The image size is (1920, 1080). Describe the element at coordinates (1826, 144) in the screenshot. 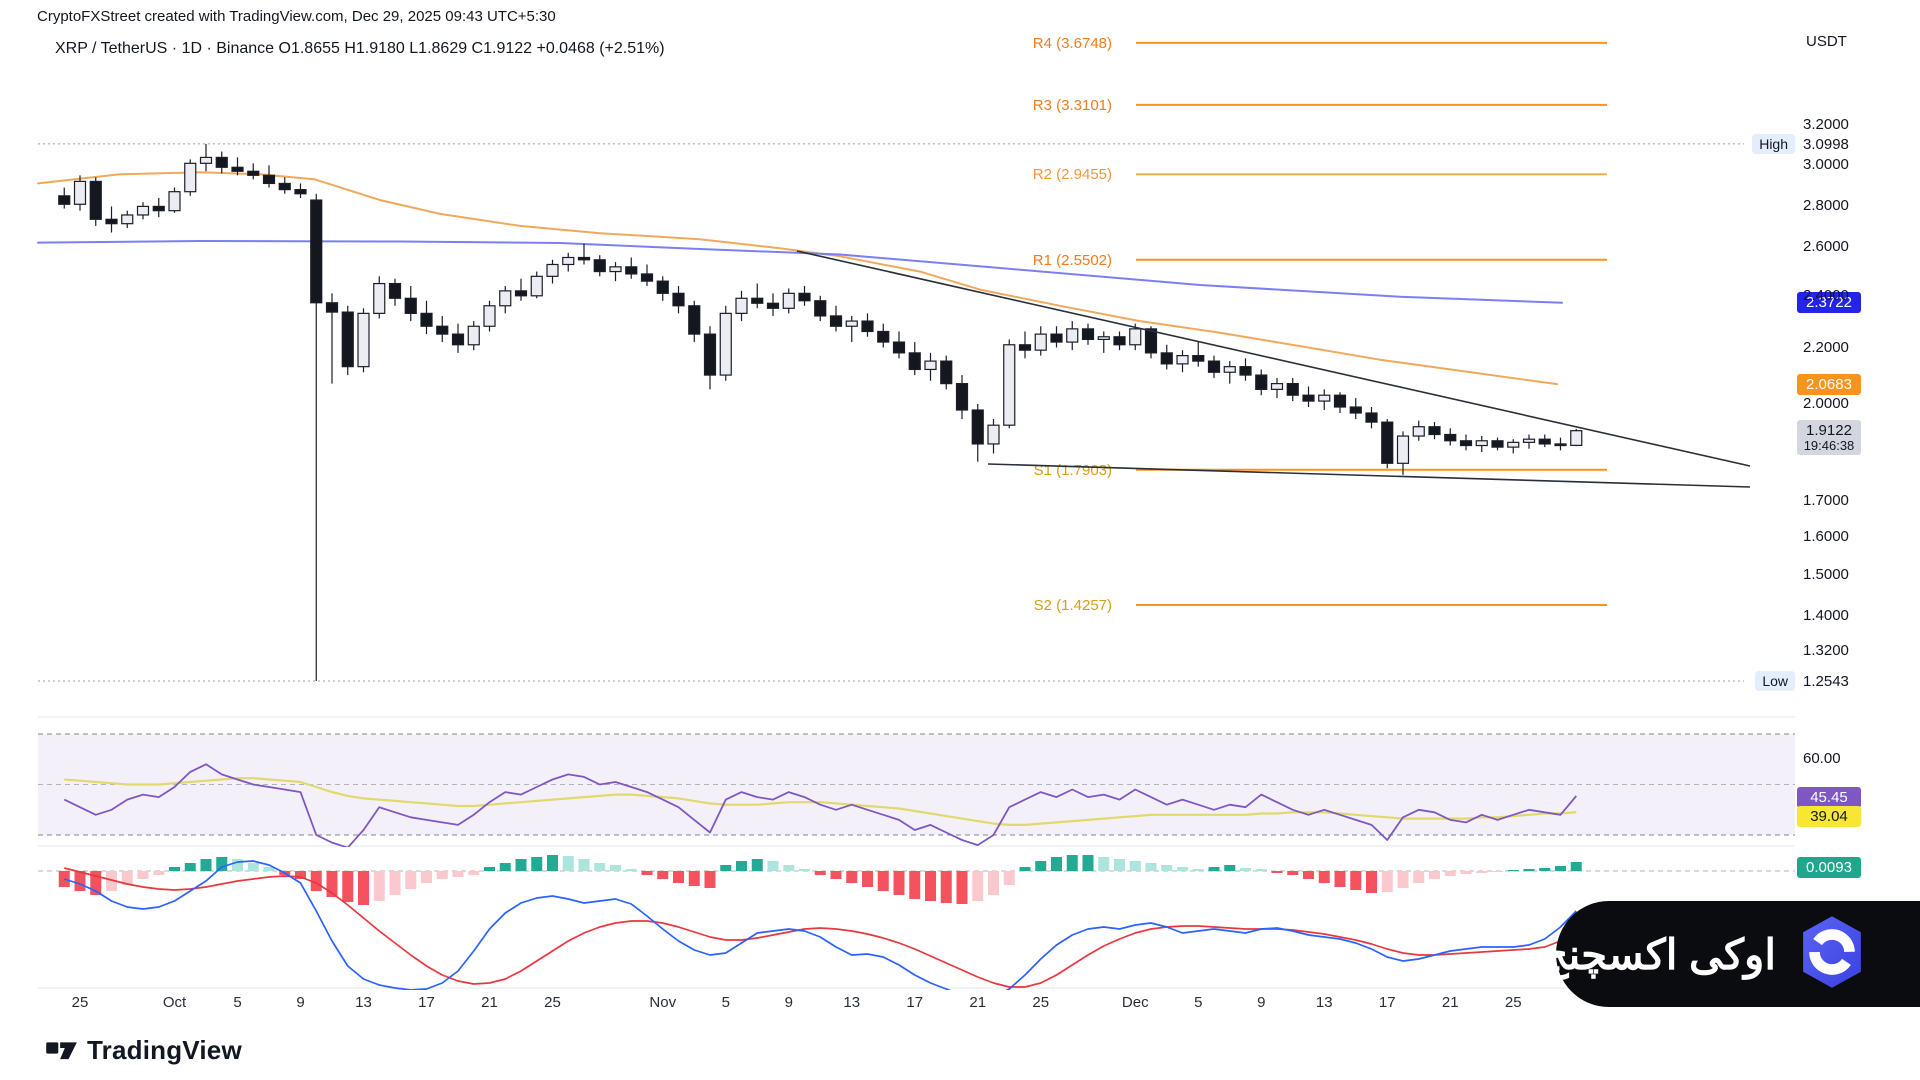

I see `high-value-label: 3.0998` at that location.